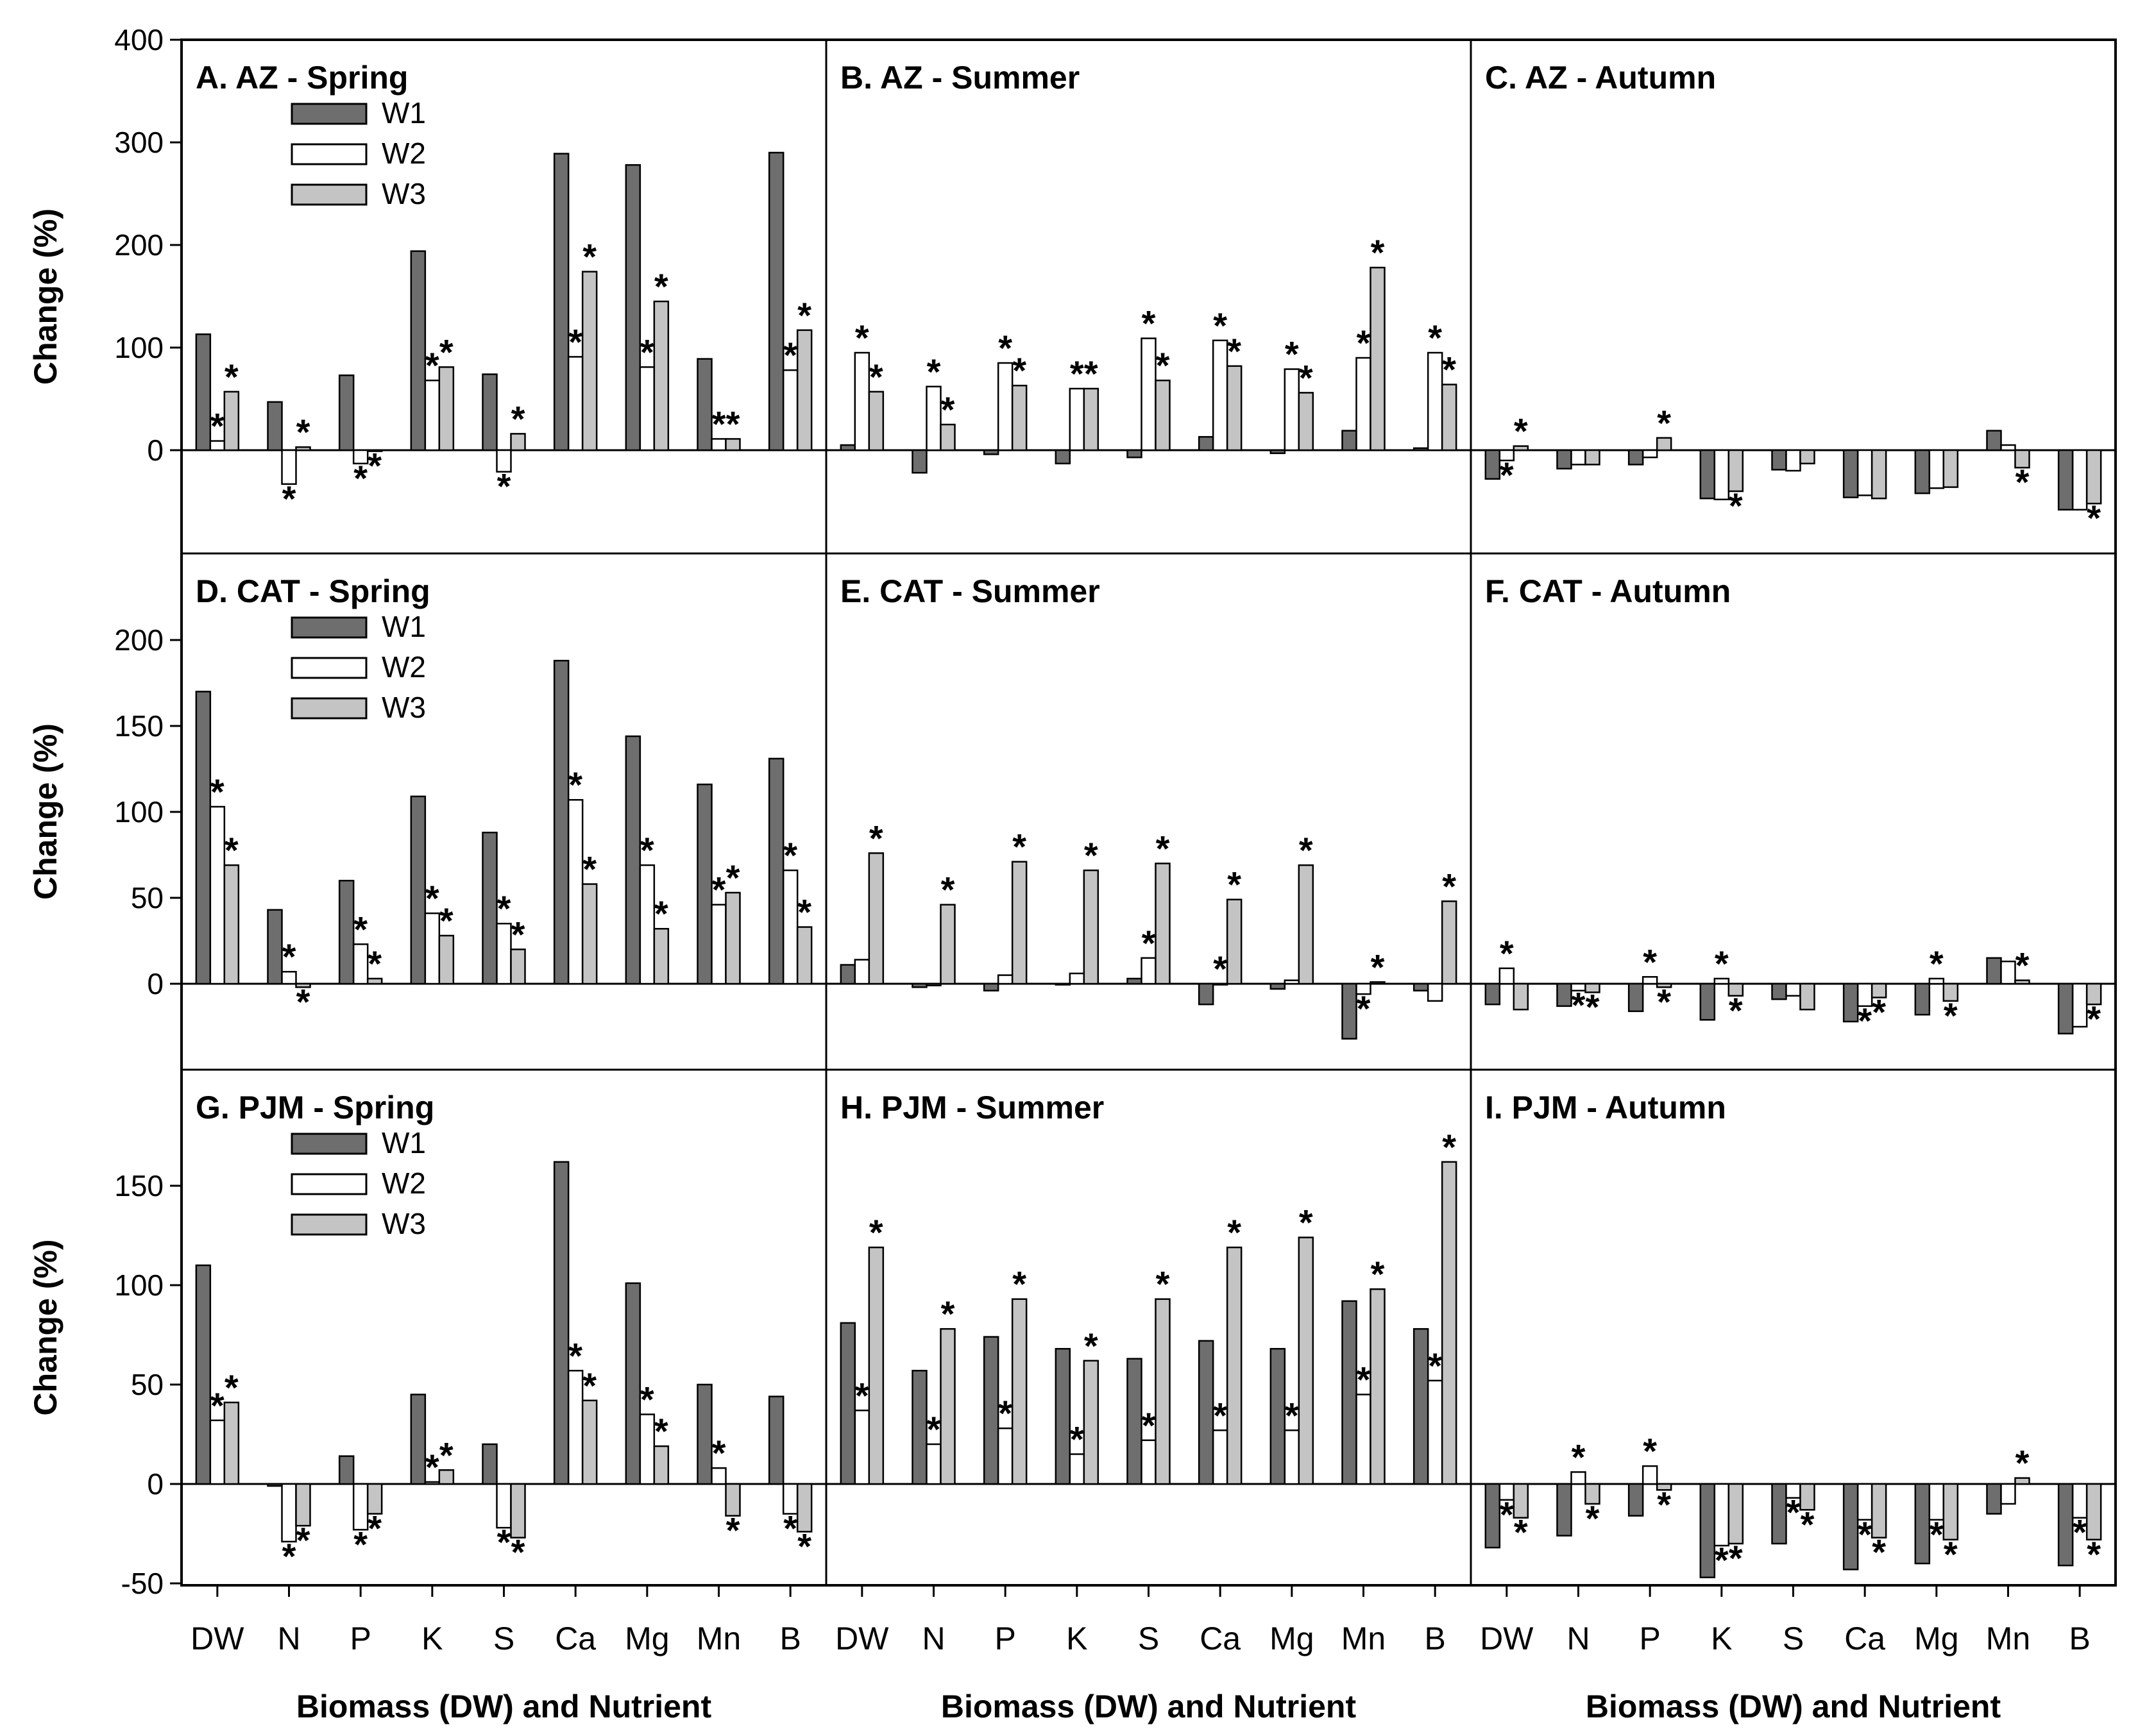 This screenshot has width=2138, height=1736. What do you see at coordinates (1076, 1639) in the screenshot?
I see `x-tick-label: K` at bounding box center [1076, 1639].